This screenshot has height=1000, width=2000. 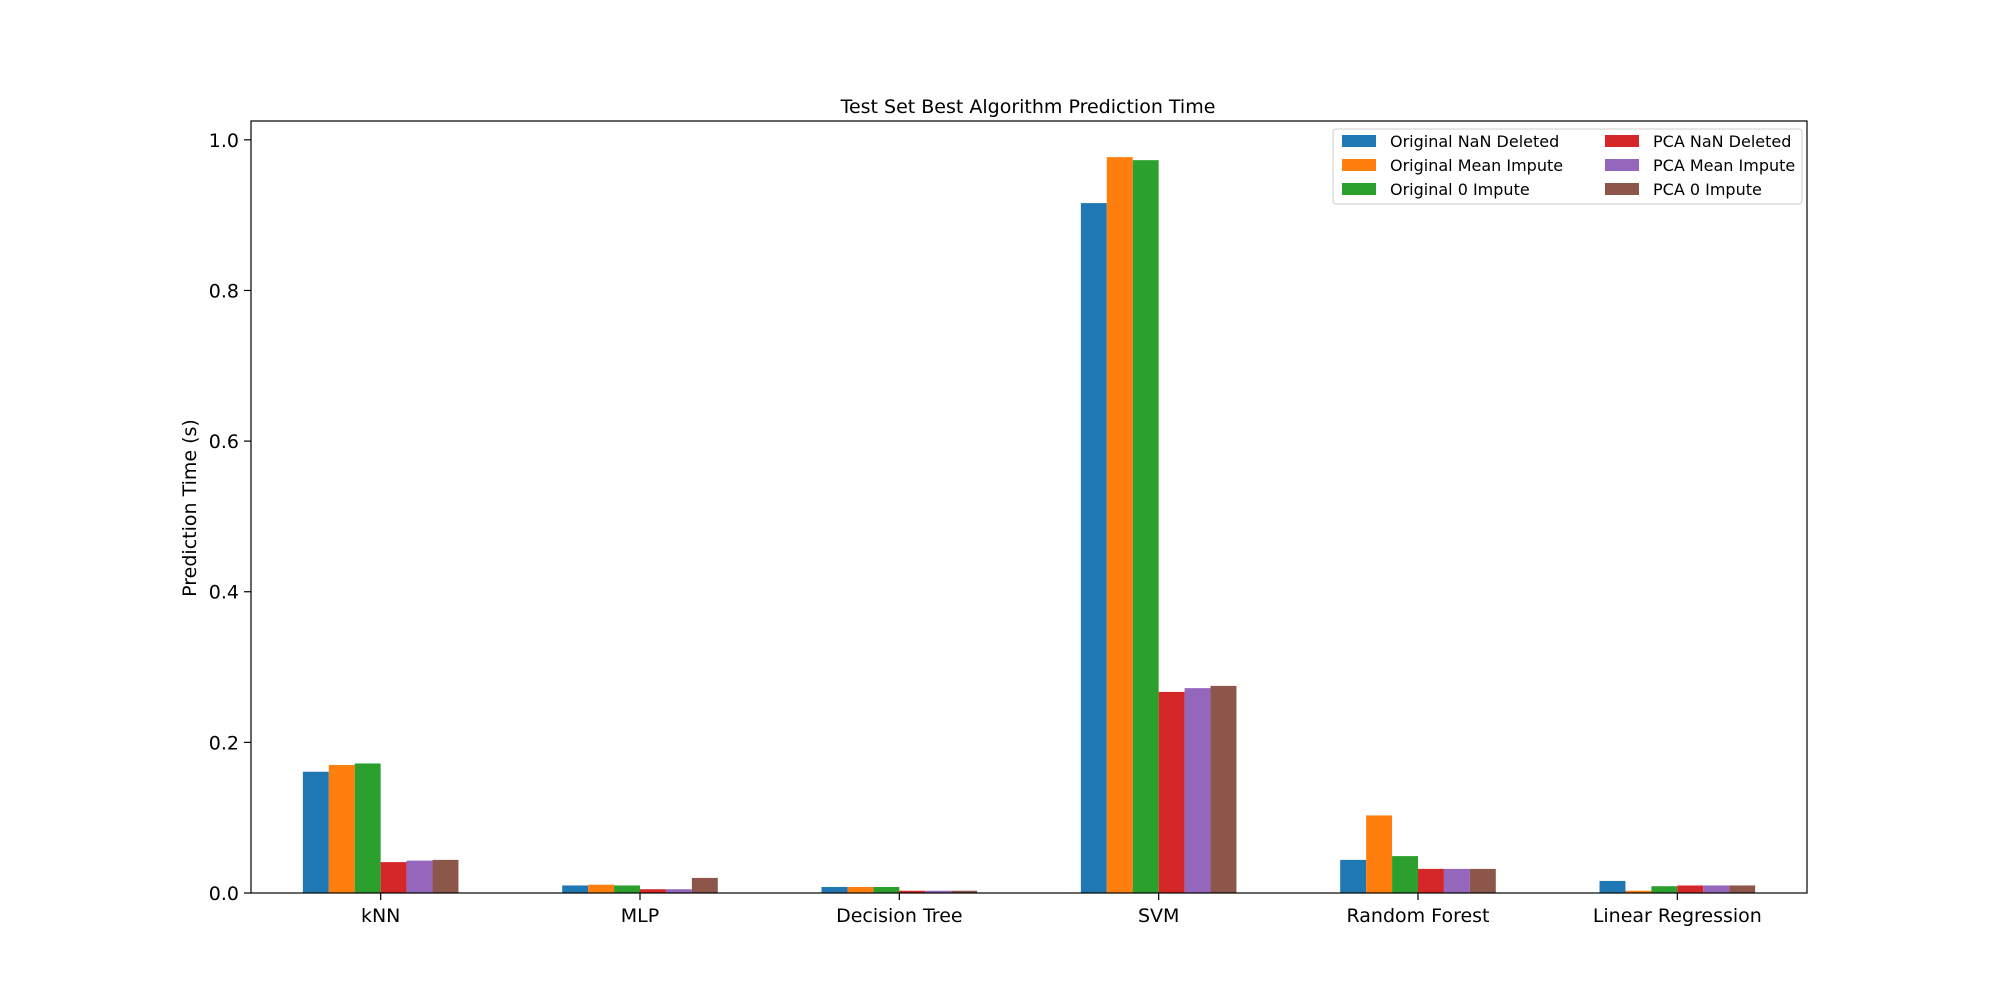 What do you see at coordinates (1476, 165) in the screenshot?
I see `legend-label: Original Mean Impute` at bounding box center [1476, 165].